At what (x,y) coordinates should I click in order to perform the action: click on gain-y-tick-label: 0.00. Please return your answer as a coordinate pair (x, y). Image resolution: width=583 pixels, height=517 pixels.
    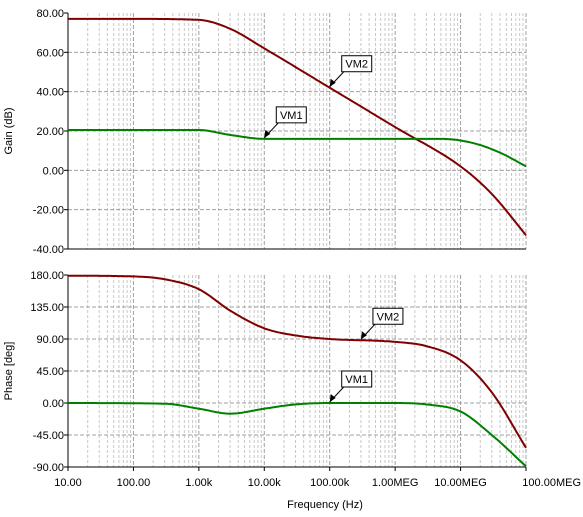
    Looking at the image, I should click on (53, 171).